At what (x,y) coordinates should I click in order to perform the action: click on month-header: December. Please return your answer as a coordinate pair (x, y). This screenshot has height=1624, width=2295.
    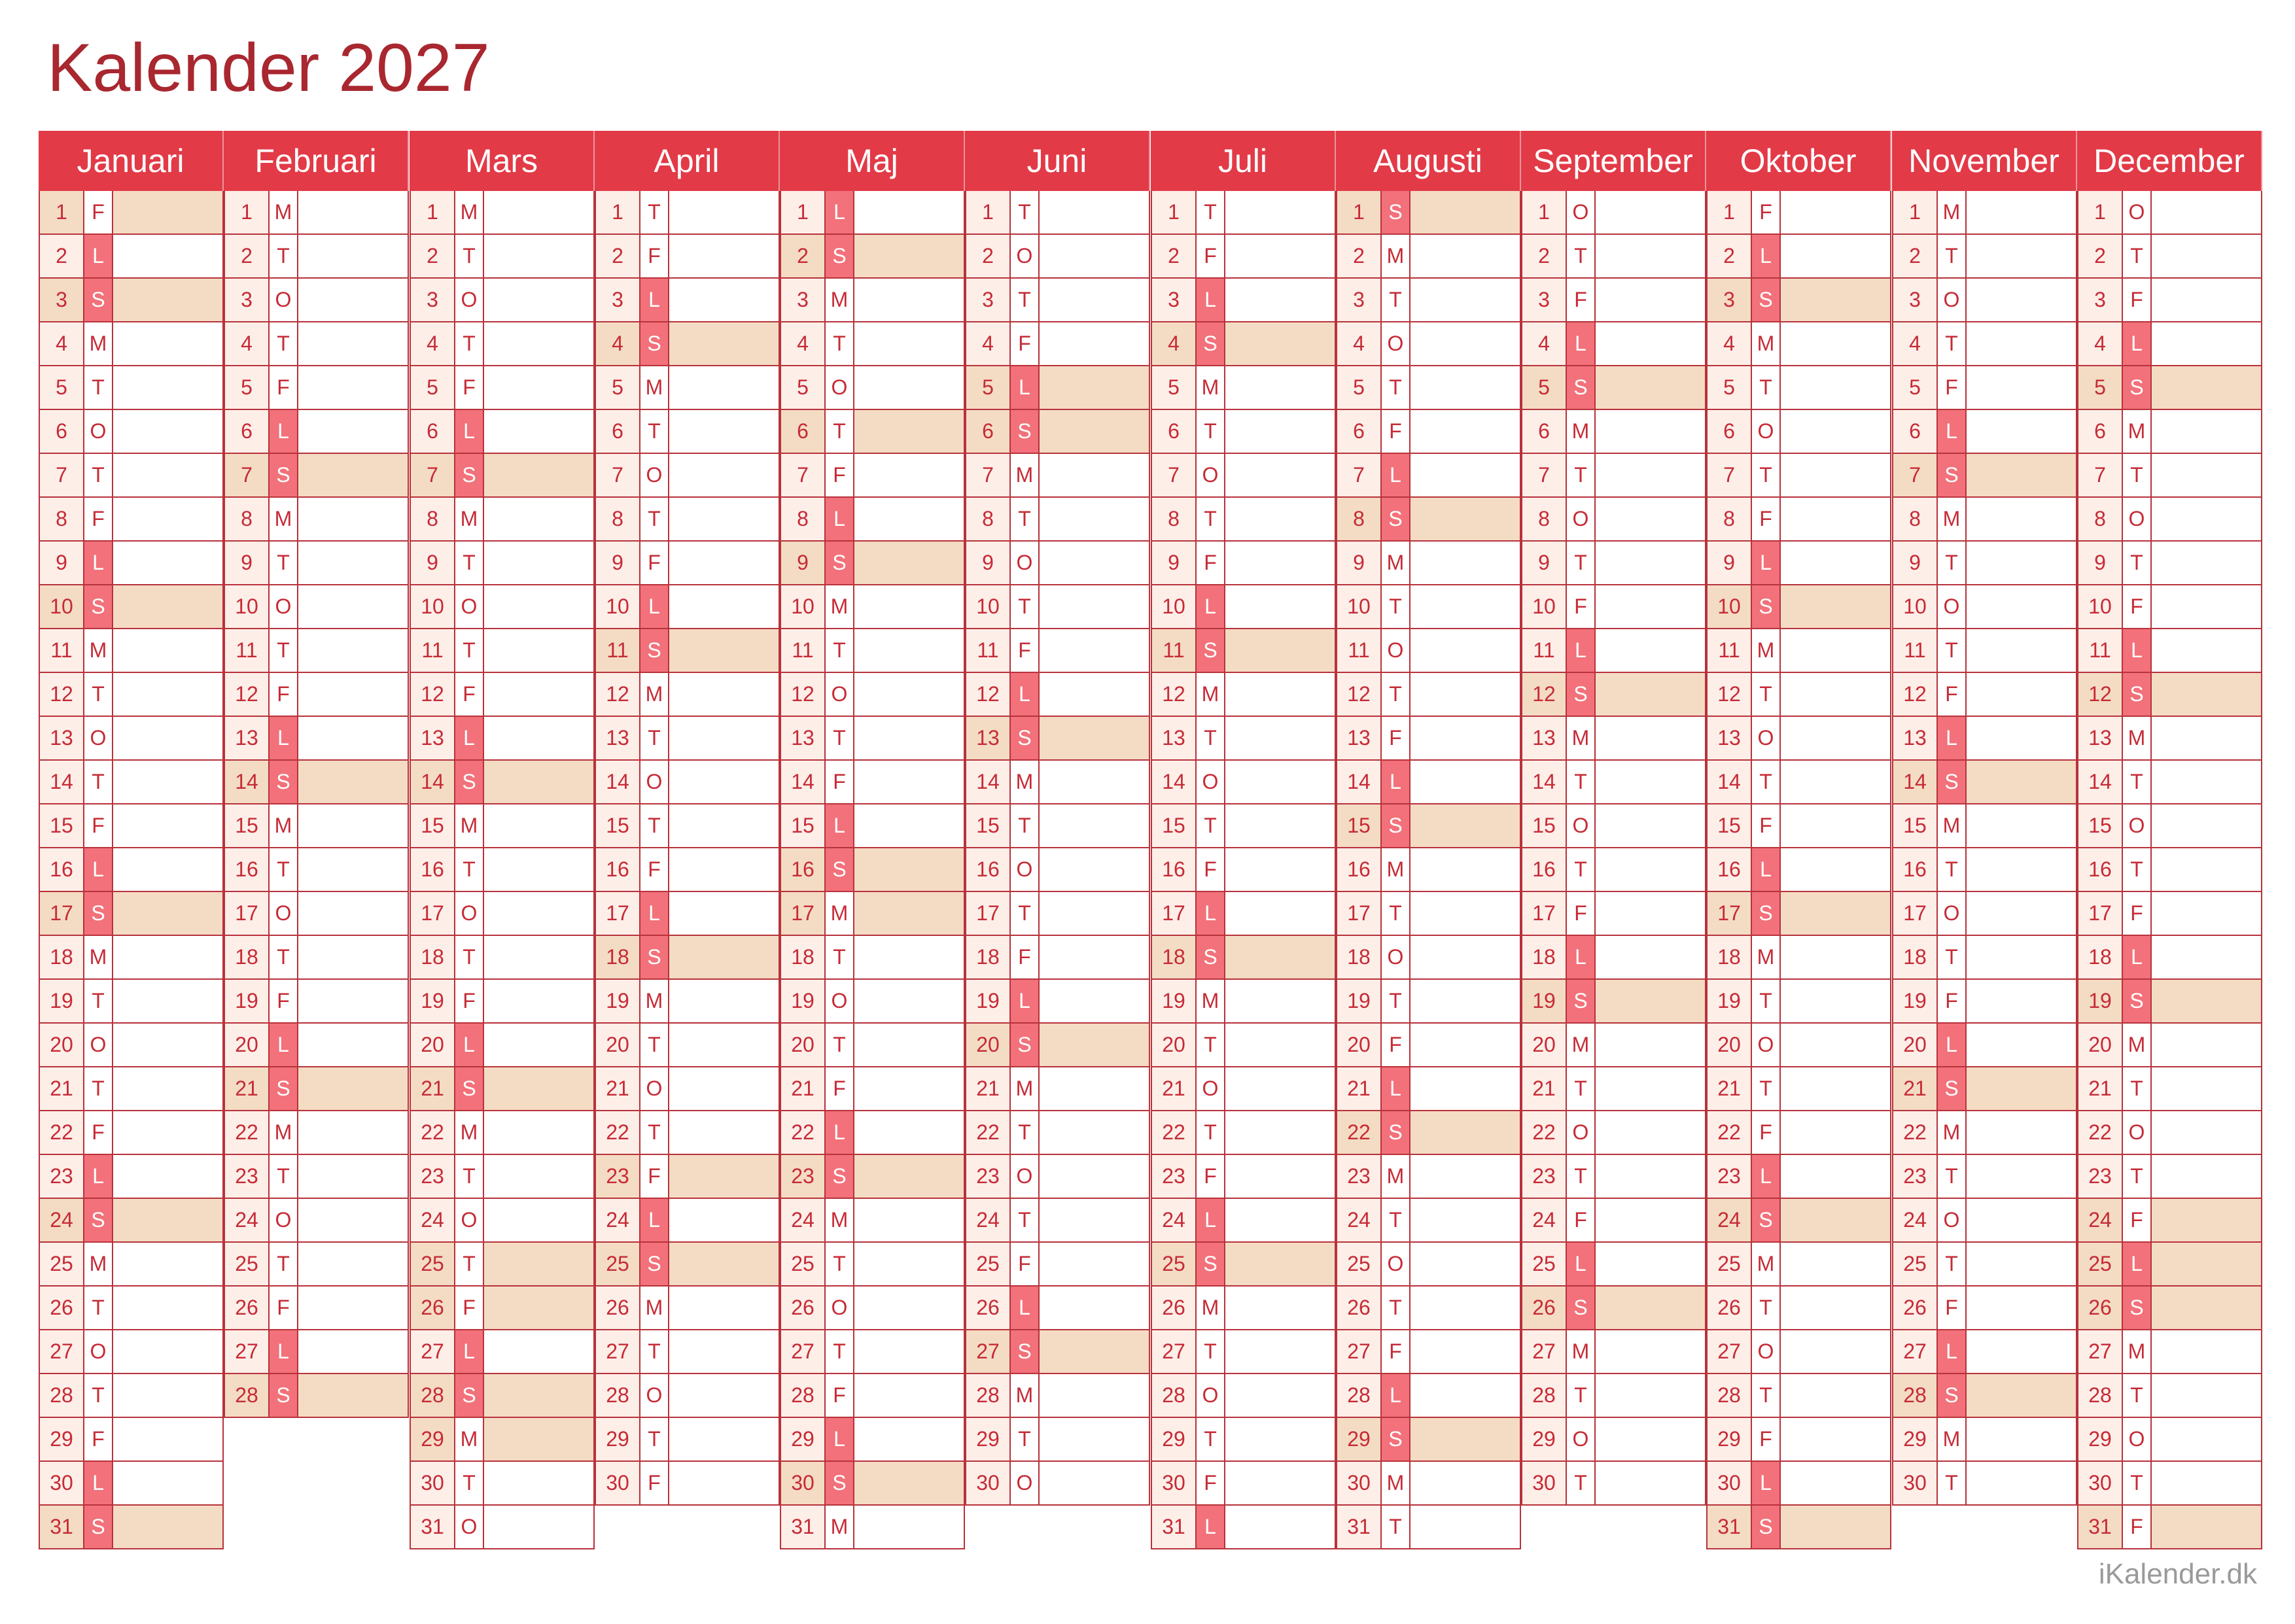
    Looking at the image, I should click on (2169, 161).